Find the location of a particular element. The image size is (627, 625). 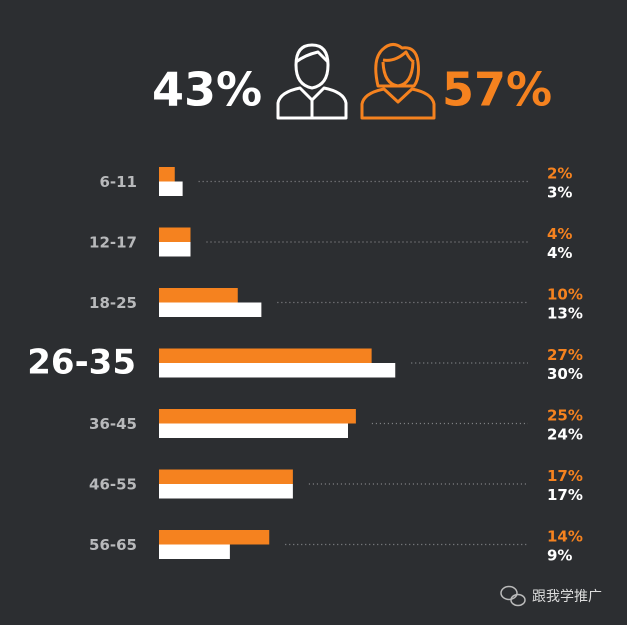

category-label: 18-25 is located at coordinates (113, 303).